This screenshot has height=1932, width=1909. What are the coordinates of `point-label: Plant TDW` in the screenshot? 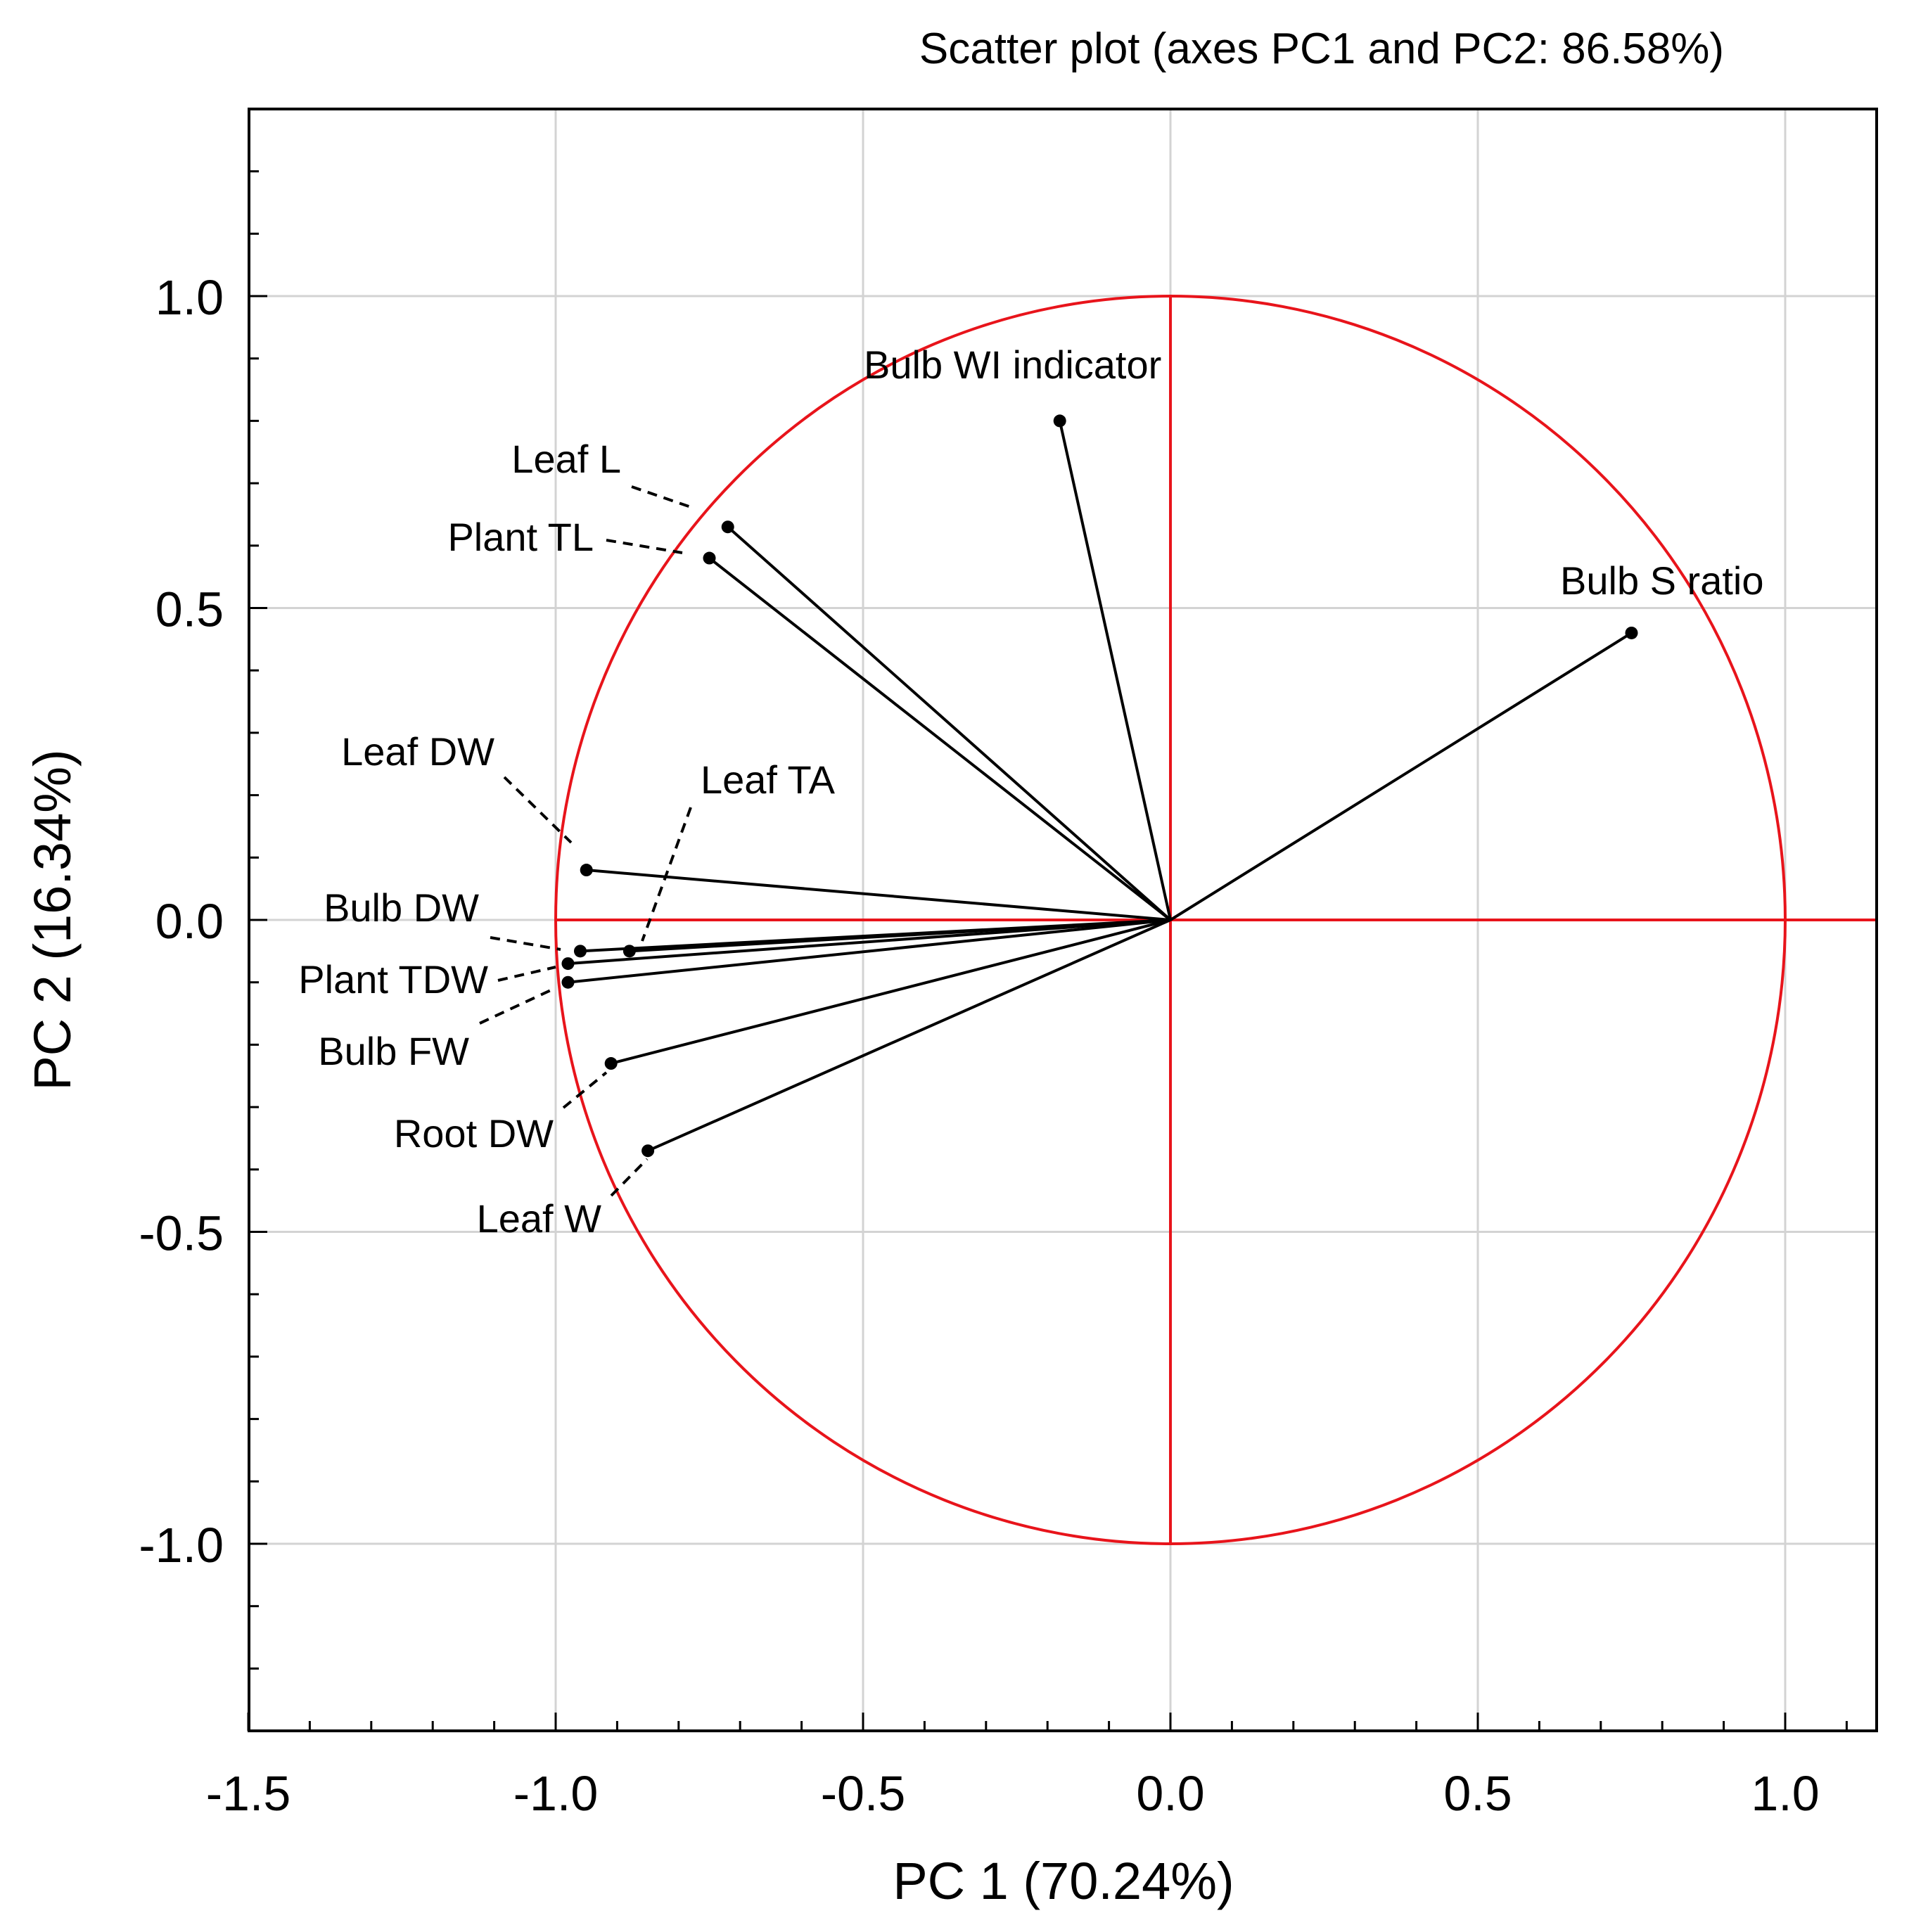 It's located at (393, 980).